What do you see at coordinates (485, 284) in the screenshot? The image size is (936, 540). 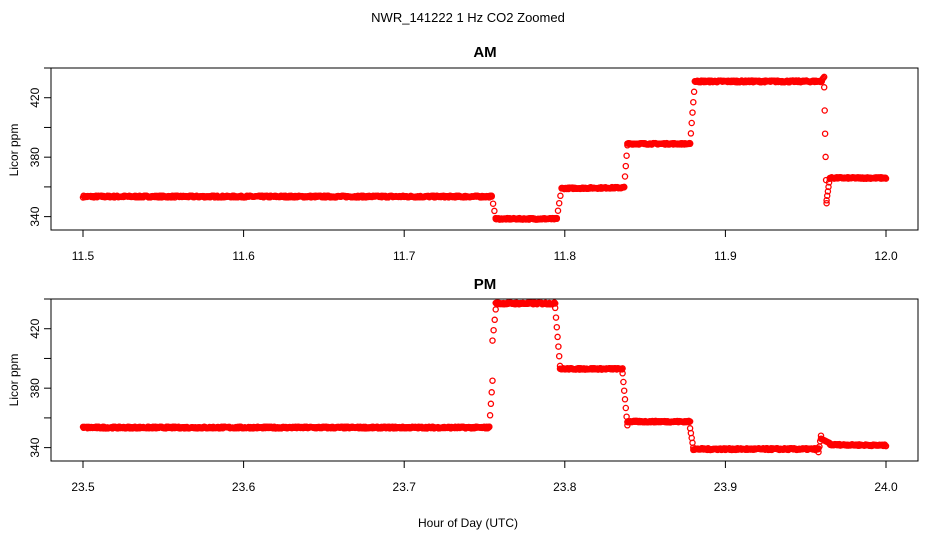 I see `panel-pm-title: PM` at bounding box center [485, 284].